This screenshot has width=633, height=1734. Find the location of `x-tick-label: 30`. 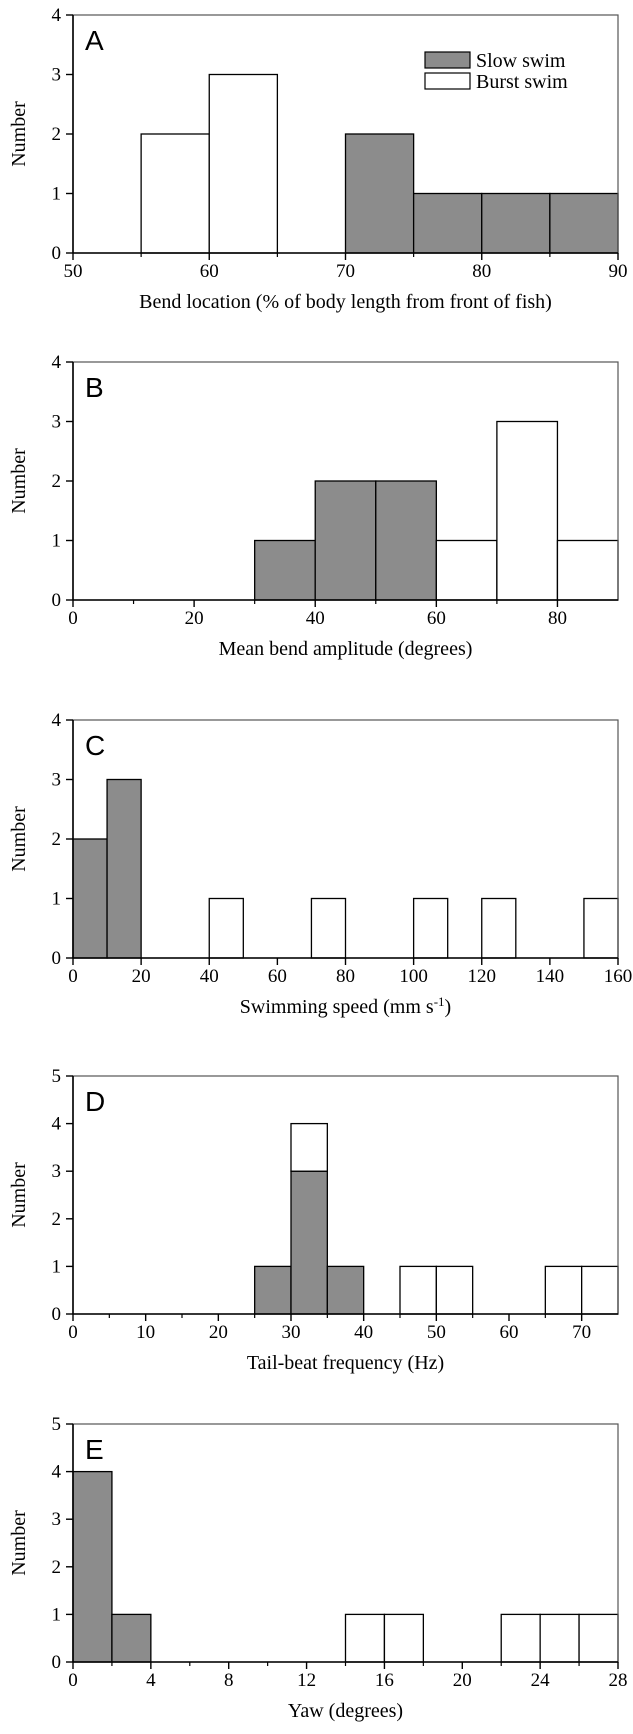

x-tick-label: 30 is located at coordinates (291, 1332).